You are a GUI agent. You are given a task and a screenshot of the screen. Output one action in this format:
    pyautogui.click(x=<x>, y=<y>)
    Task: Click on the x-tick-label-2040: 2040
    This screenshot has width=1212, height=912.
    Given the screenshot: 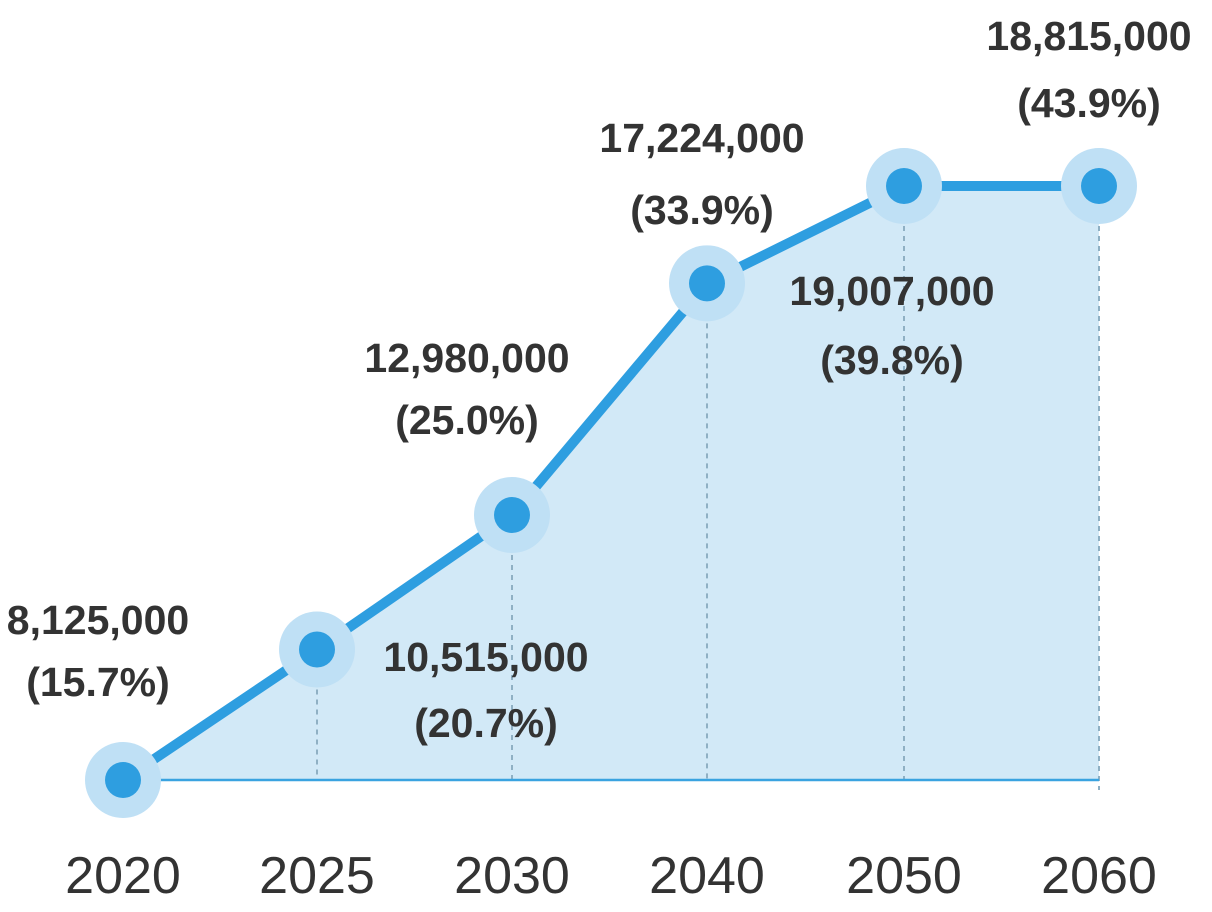 What is the action you would take?
    pyautogui.click(x=707, y=876)
    